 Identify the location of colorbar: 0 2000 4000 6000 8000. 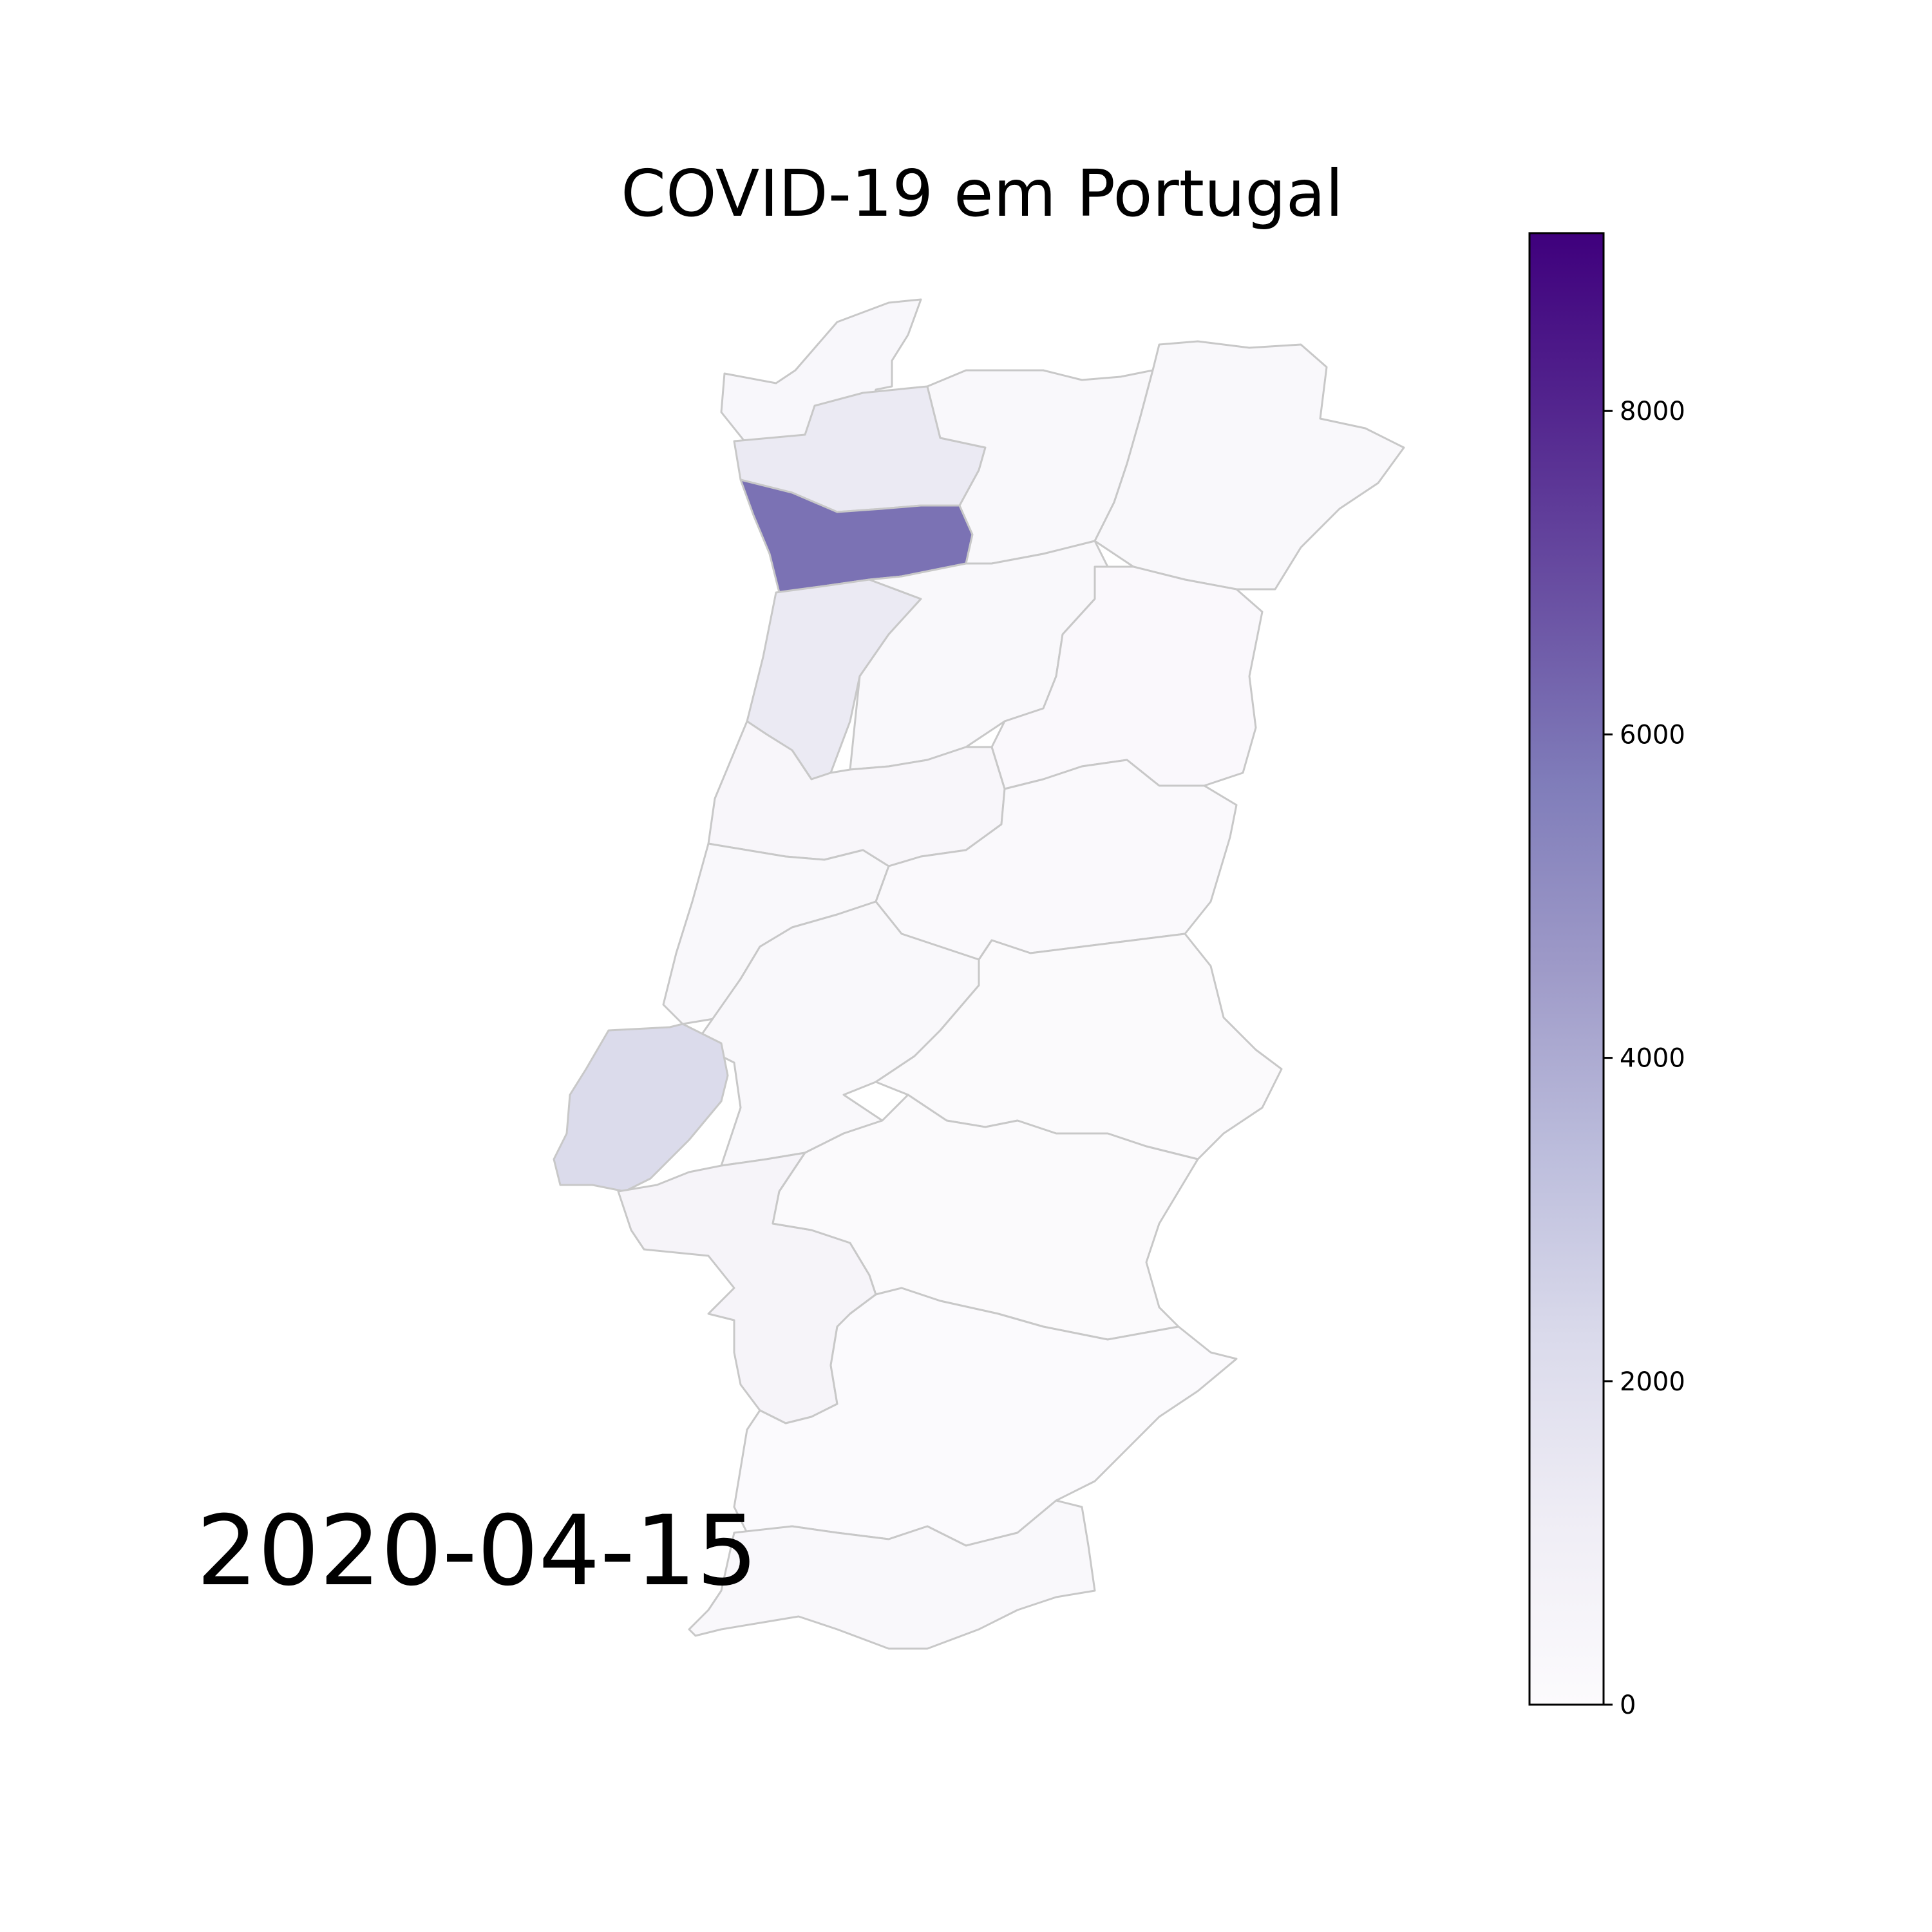
(1607, 976).